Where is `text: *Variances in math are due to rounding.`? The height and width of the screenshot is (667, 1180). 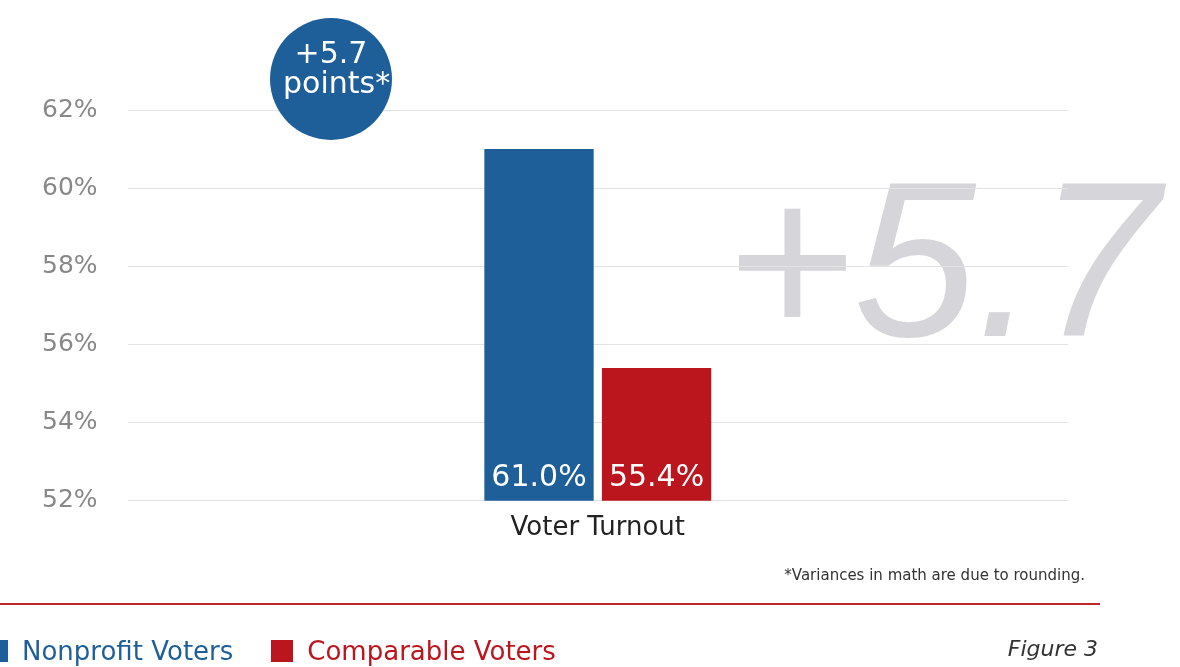
text: *Variances in math are due to rounding. is located at coordinates (934, 575).